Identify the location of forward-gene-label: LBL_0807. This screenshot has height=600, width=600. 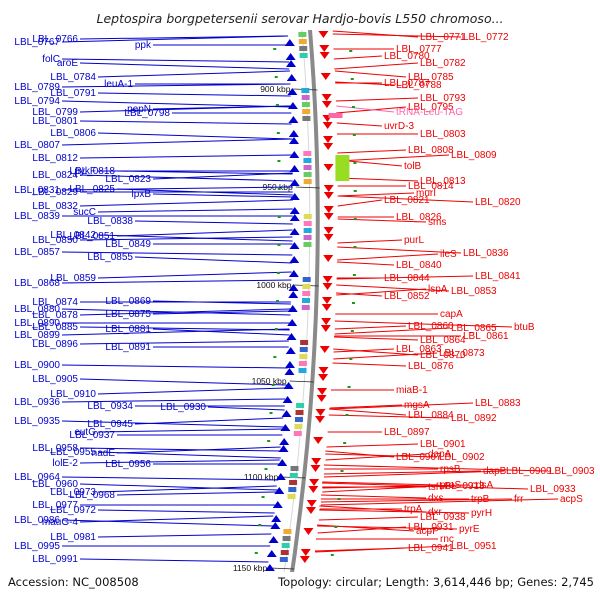
(37, 145).